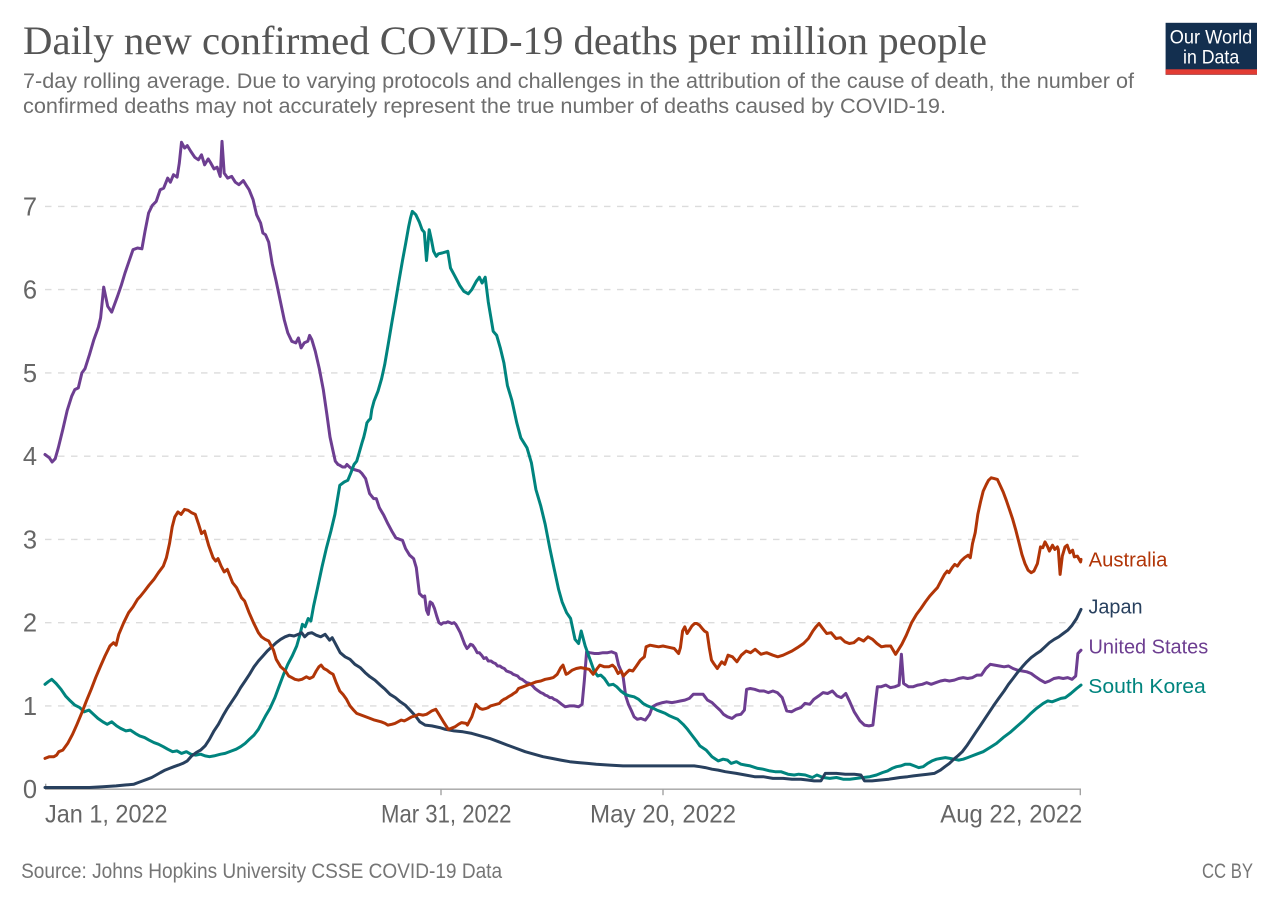 The image size is (1280, 909). I want to click on svg-text: 1, so click(30, 707).